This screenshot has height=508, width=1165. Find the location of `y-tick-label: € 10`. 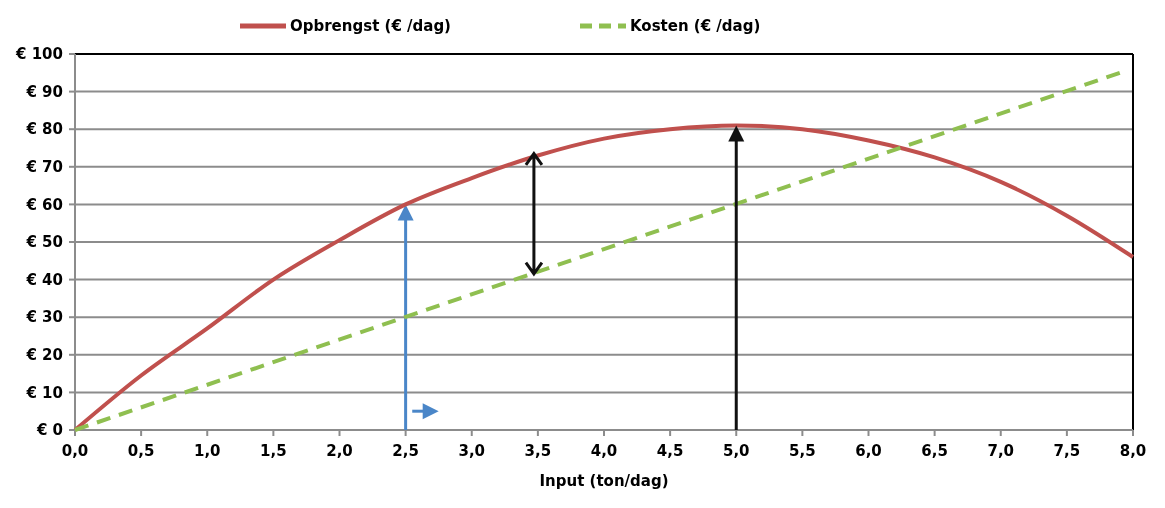

y-tick-label: € 10 is located at coordinates (44, 392).